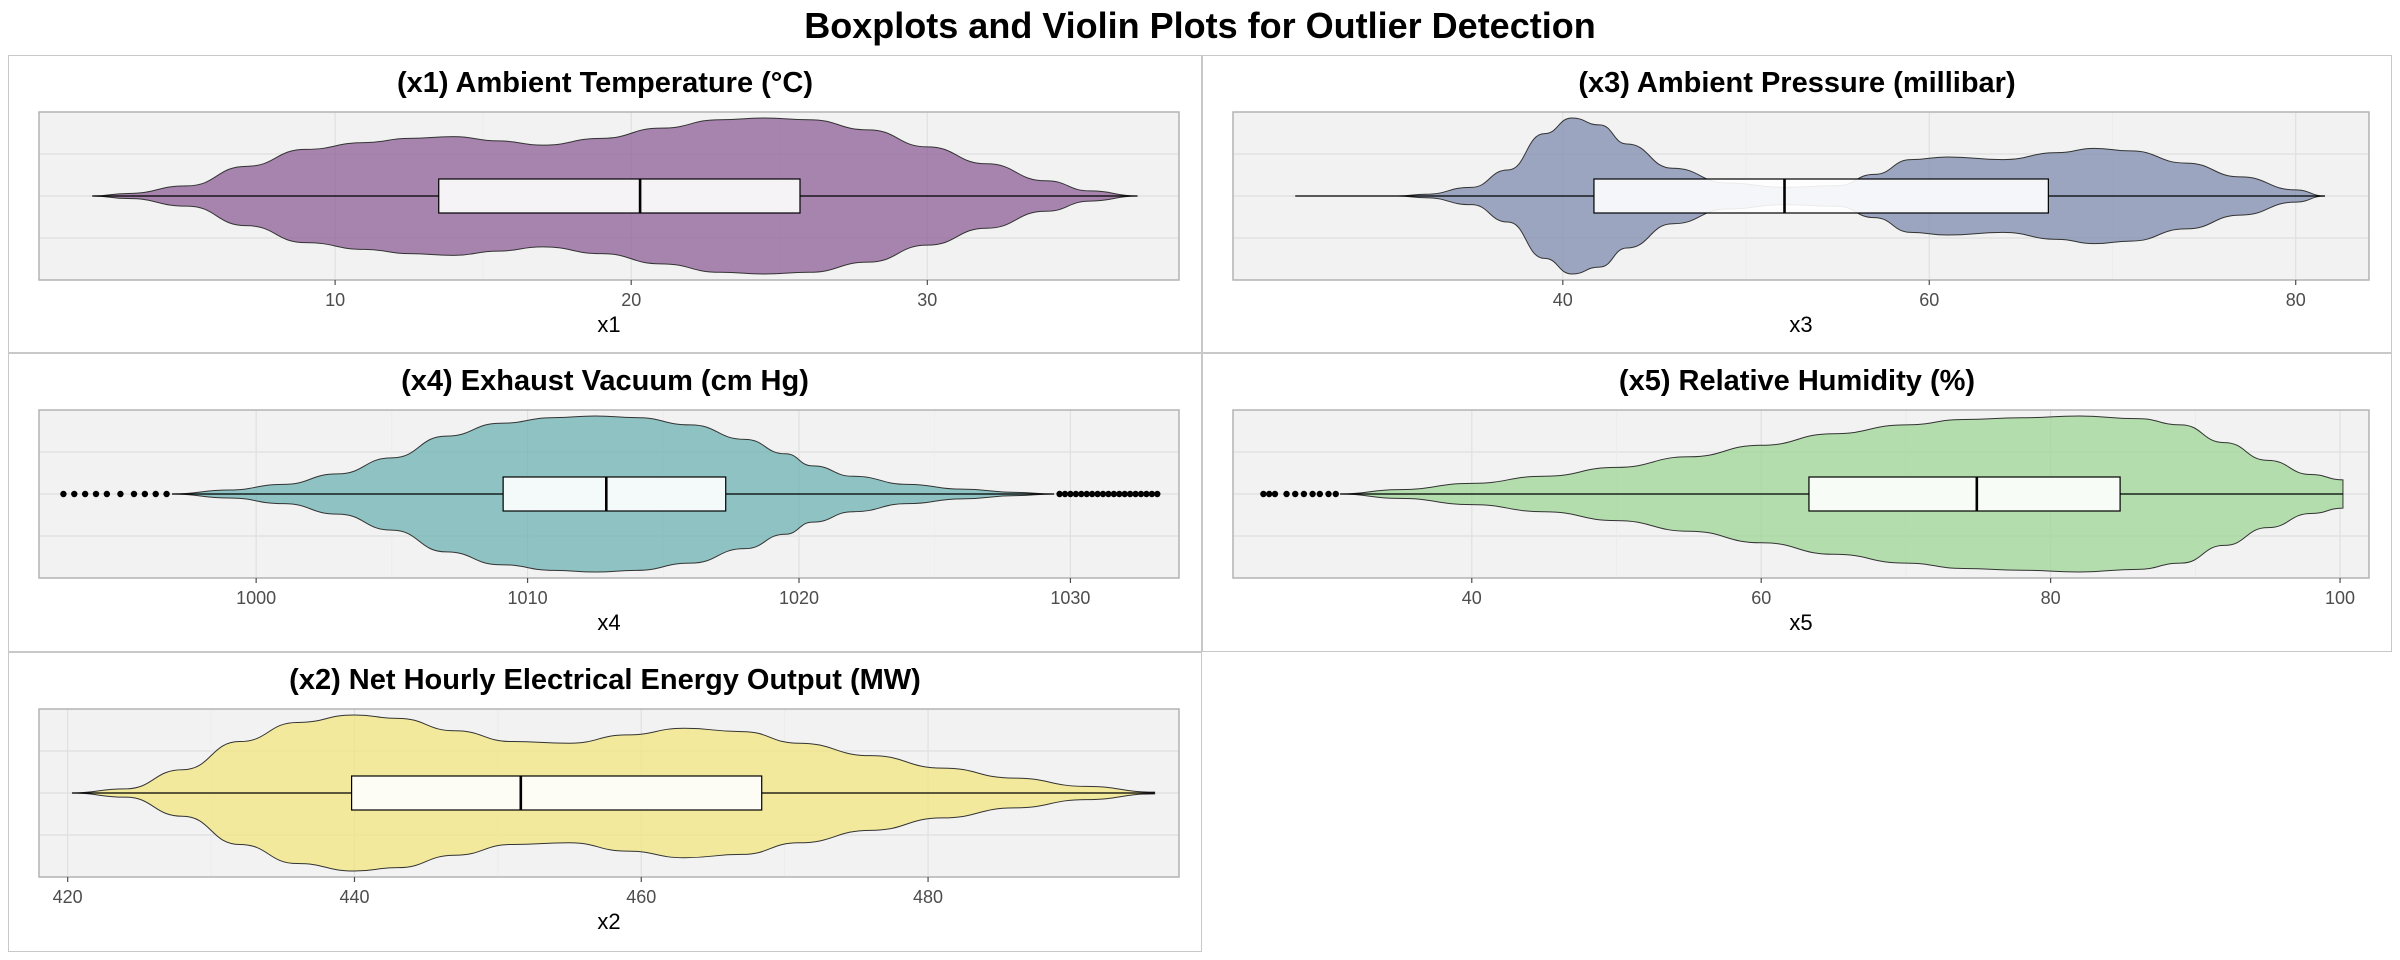 The width and height of the screenshot is (2400, 960). I want to click on violin-plot-x2: 420 440 460 480 x2, so click(609, 821).